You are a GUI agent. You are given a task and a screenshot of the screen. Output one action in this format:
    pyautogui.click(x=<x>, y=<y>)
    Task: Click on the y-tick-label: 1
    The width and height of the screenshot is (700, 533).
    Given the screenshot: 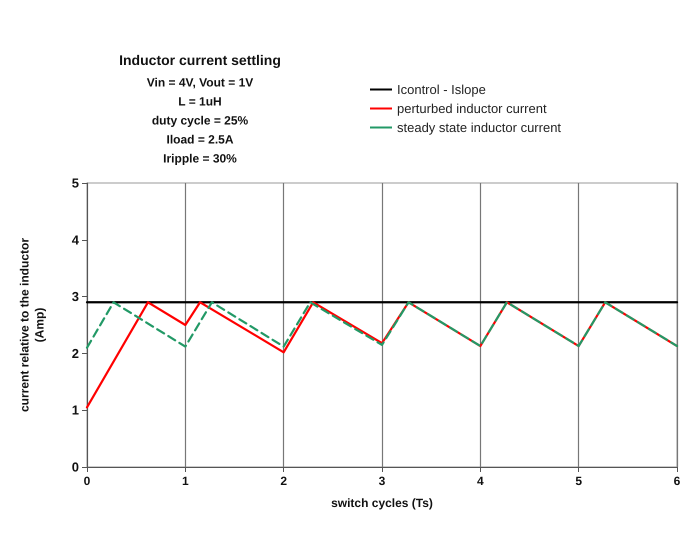 What is the action you would take?
    pyautogui.click(x=75, y=410)
    